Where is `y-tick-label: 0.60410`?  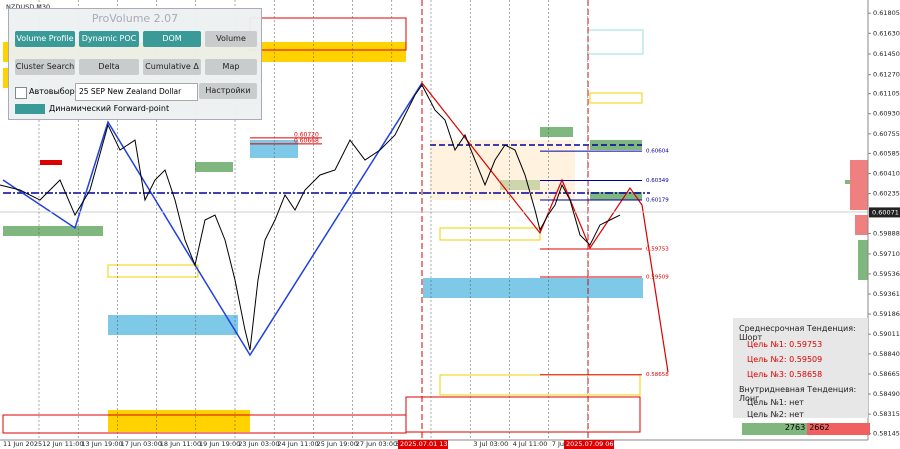 y-tick-label: 0.60410 is located at coordinates (886, 173).